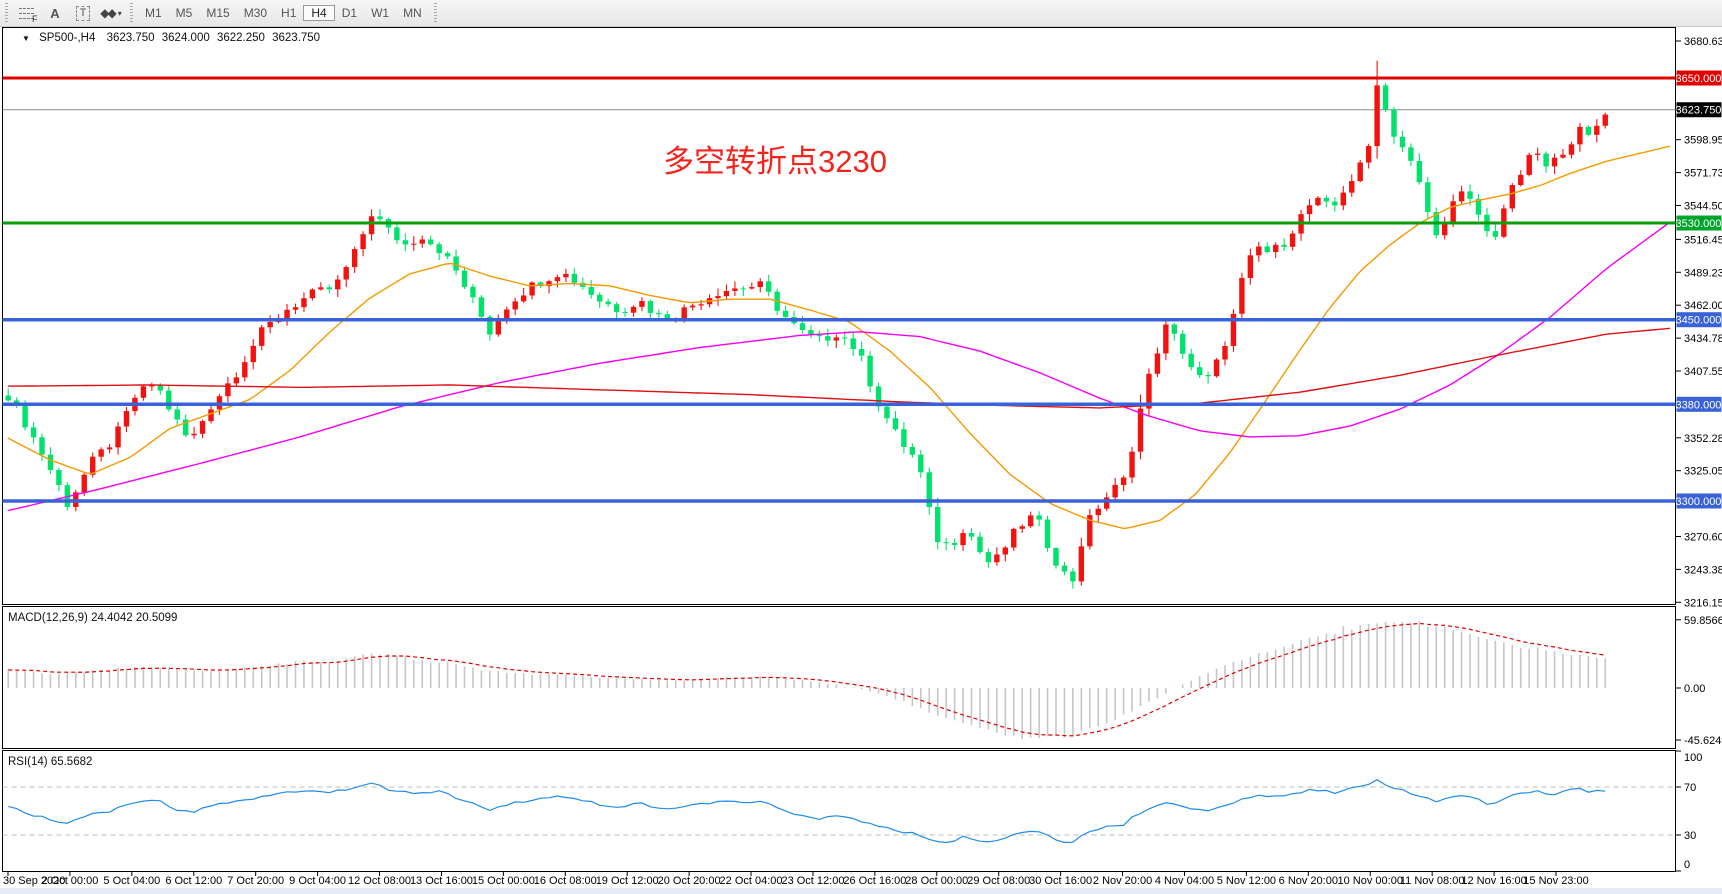 This screenshot has height=894, width=1722. I want to click on arrows-button: ◆◆ ▾, so click(111, 13).